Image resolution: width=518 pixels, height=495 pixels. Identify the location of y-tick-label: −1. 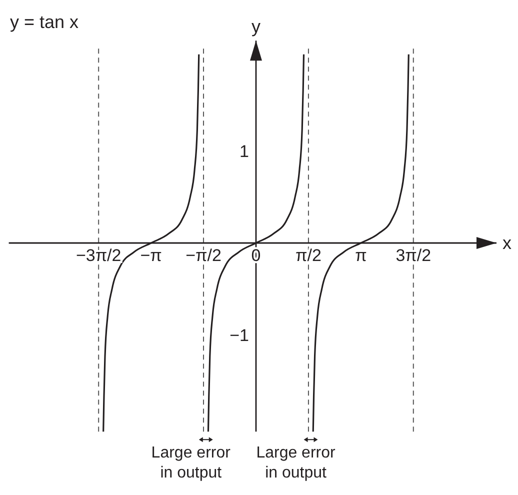
(239, 335).